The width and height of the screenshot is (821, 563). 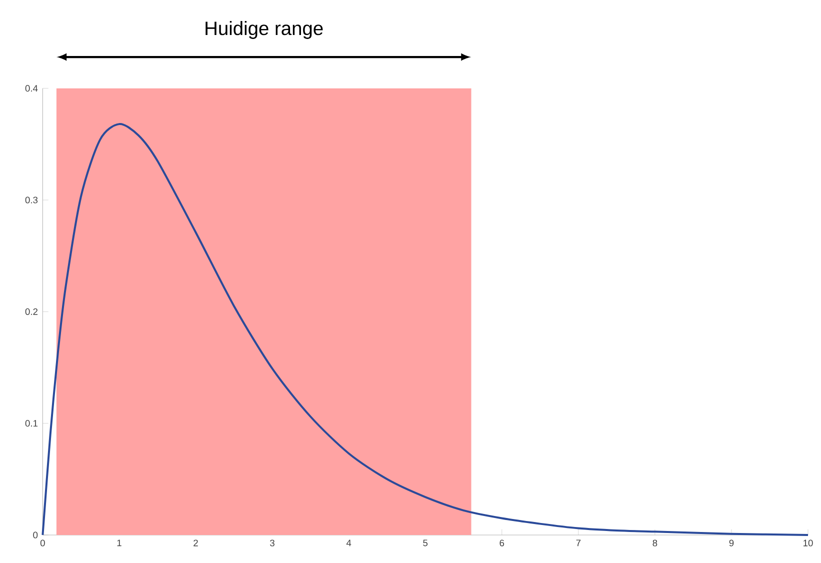 What do you see at coordinates (272, 543) in the screenshot?
I see `x-tick-label: 3` at bounding box center [272, 543].